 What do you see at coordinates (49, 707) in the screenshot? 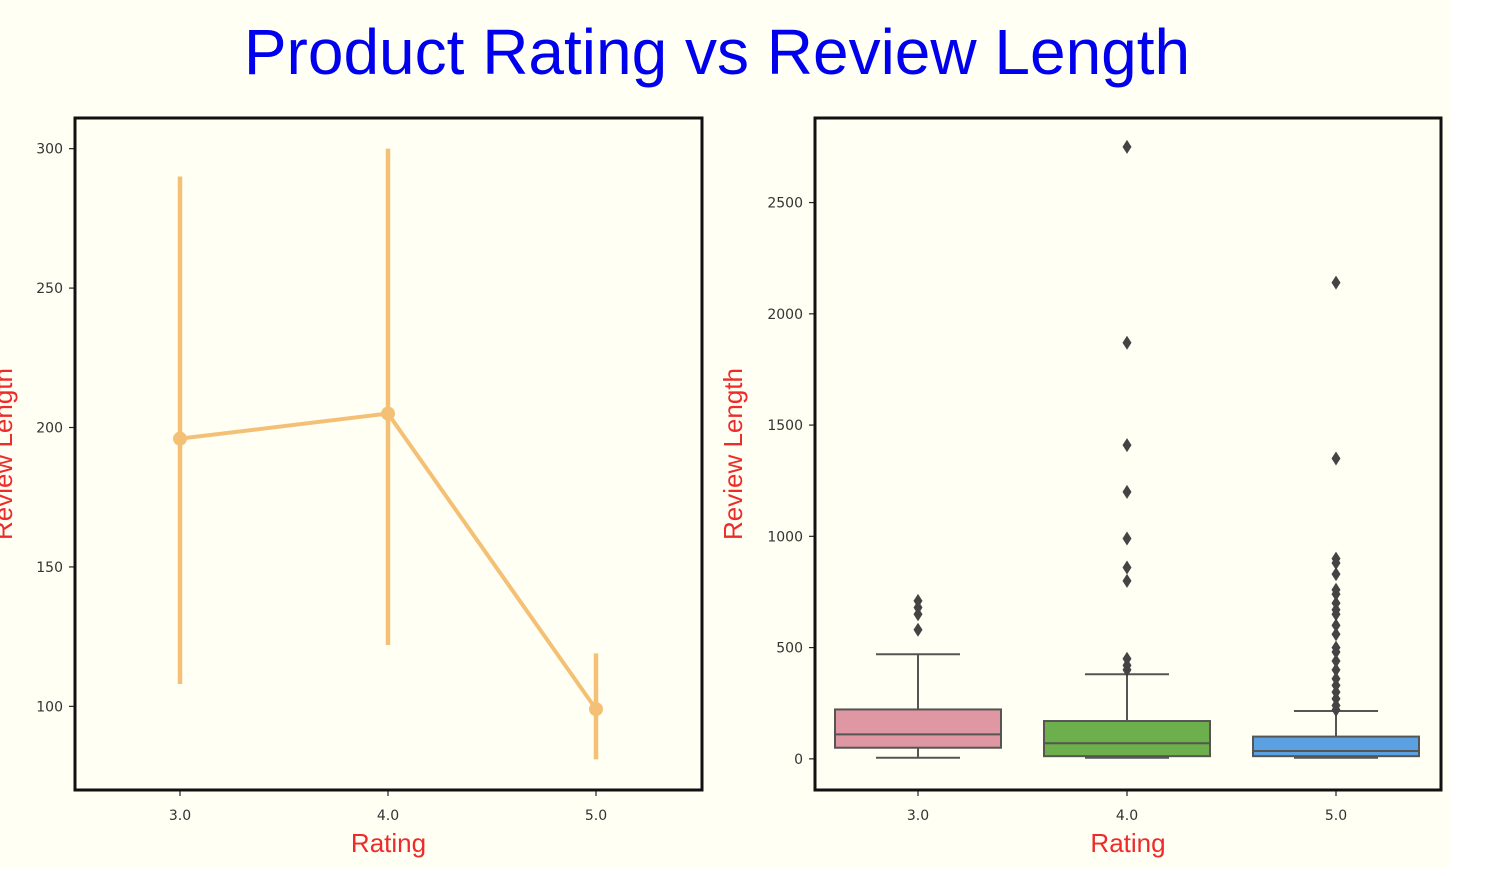
I see `y-tick-label: 100` at bounding box center [49, 707].